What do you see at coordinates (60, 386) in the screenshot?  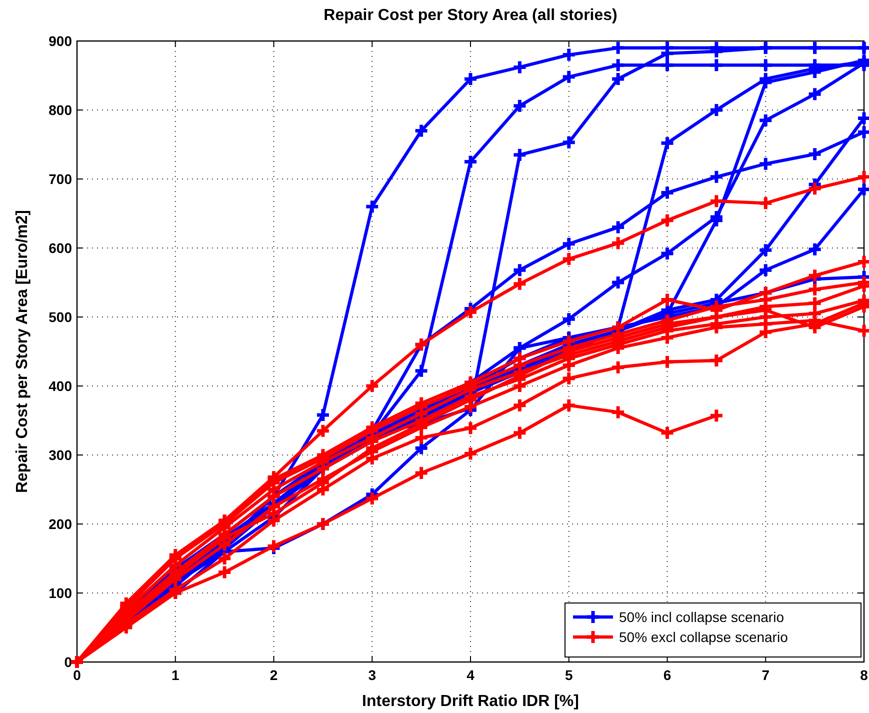 I see `y-tick-label: 400` at bounding box center [60, 386].